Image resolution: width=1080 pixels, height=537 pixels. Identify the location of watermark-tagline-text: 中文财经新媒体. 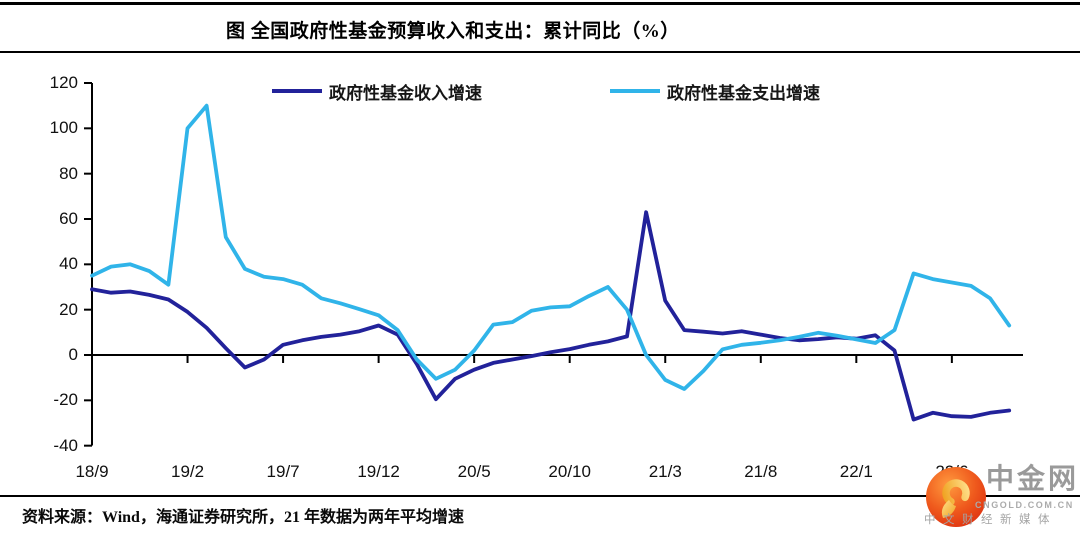
(990, 520).